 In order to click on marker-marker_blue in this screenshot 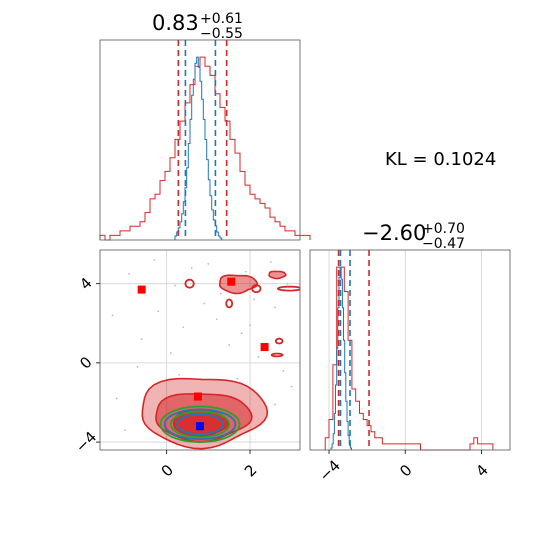, I will do `click(200, 426)`.